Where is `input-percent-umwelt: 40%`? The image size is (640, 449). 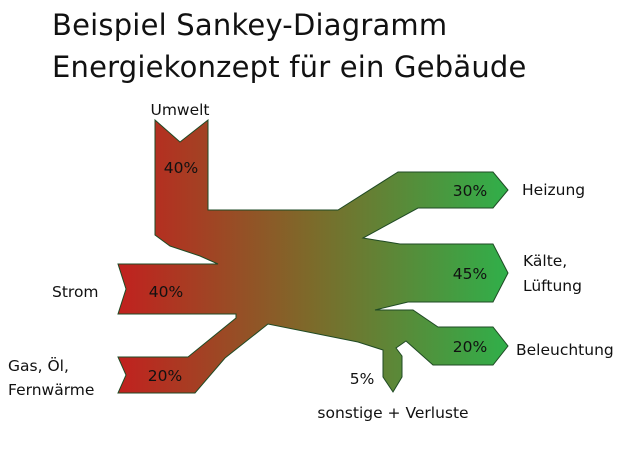 input-percent-umwelt: 40% is located at coordinates (181, 168).